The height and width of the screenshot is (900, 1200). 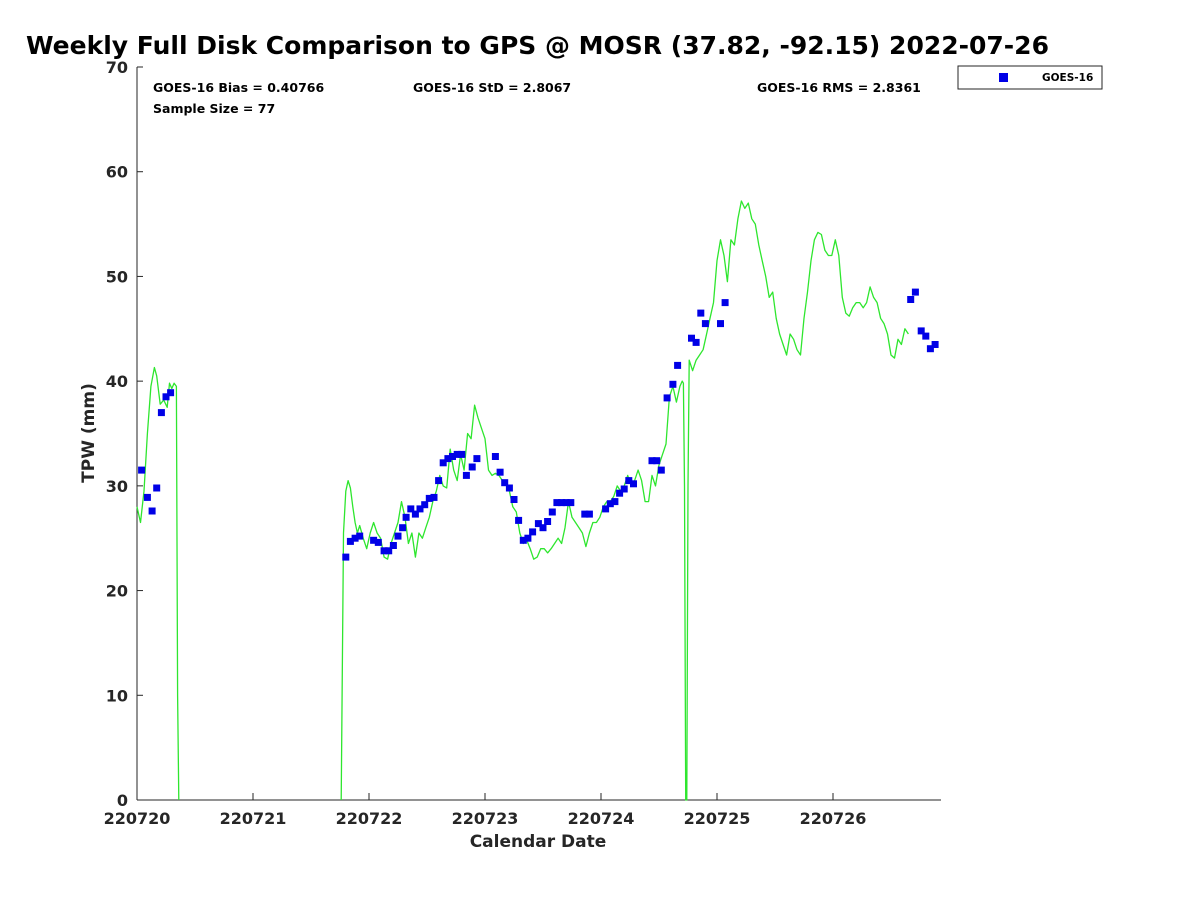 What do you see at coordinates (117, 381) in the screenshot?
I see `y-tick-label: 40` at bounding box center [117, 381].